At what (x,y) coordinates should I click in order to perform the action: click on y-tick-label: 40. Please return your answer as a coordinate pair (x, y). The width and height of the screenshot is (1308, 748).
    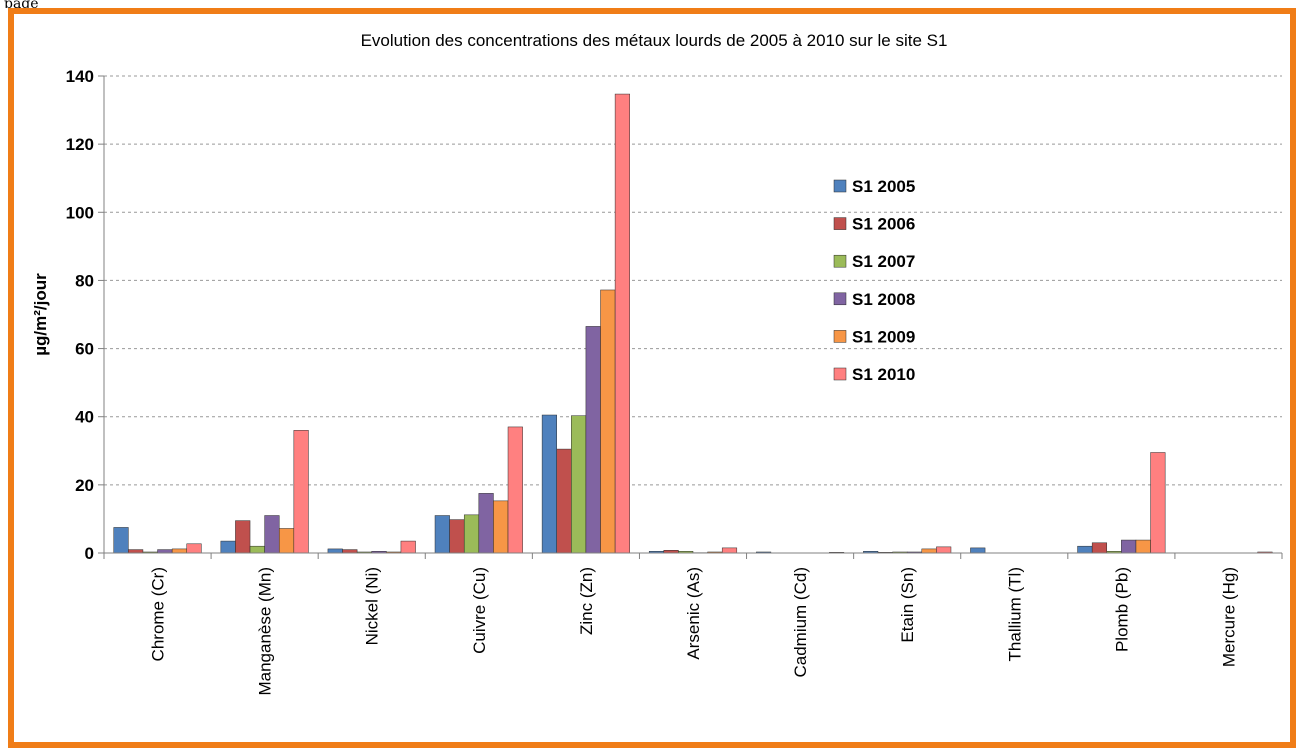
    Looking at the image, I should click on (84, 417).